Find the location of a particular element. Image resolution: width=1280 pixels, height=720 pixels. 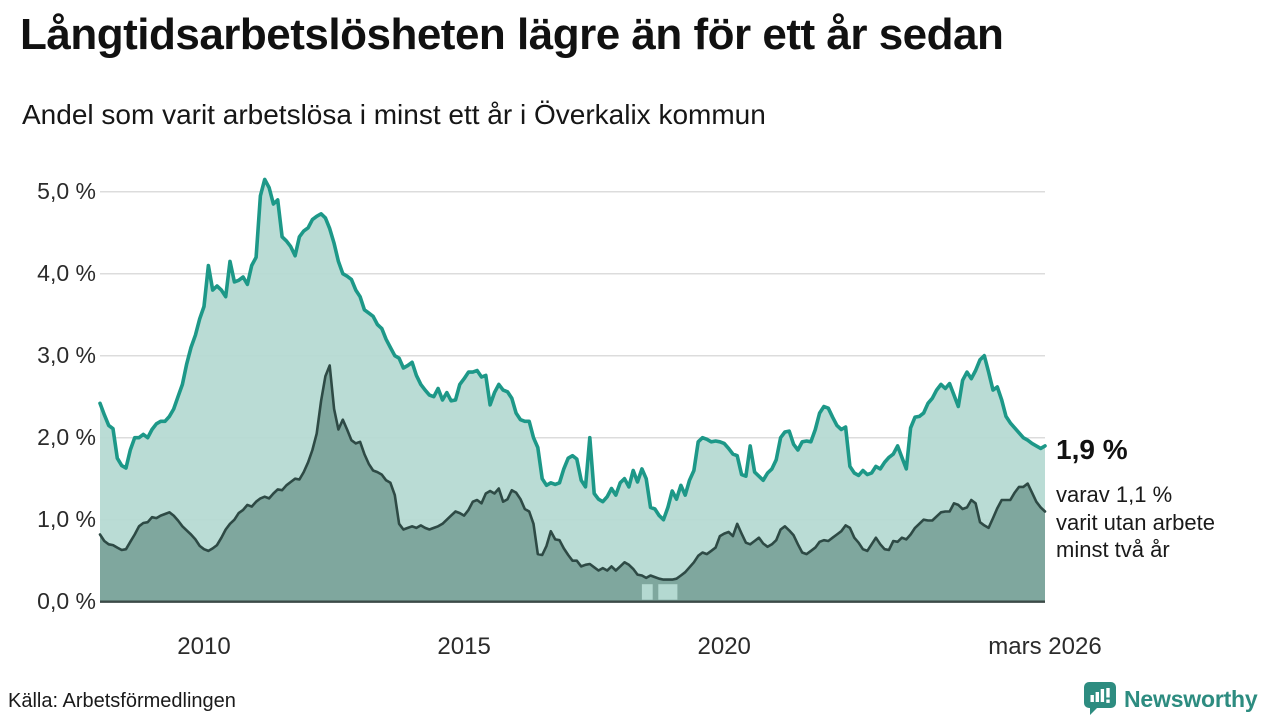

end-value-sublabel: varav 1,1 % varit utan arbete minst två år is located at coordinates (1135, 522).